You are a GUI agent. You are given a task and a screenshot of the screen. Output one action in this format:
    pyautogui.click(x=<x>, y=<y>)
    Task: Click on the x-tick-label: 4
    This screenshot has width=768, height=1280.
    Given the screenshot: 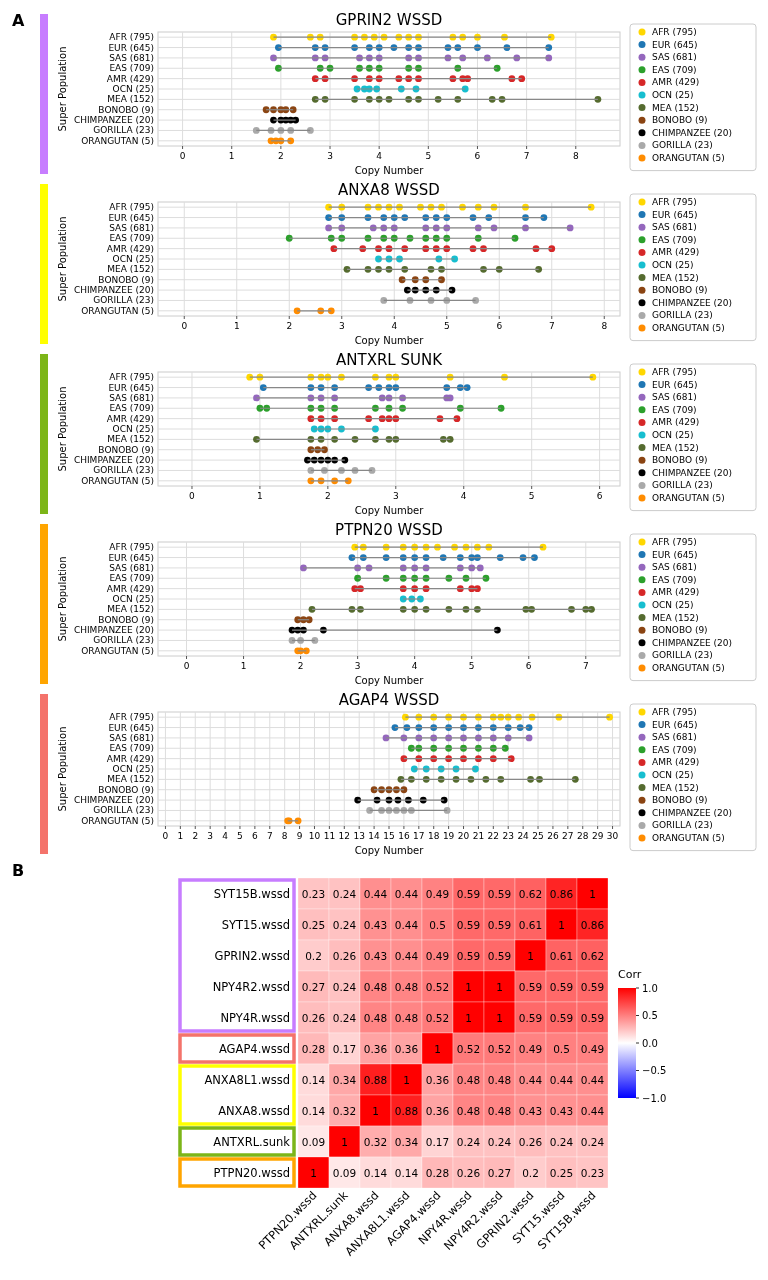 What is the action you would take?
    pyautogui.click(x=463, y=496)
    